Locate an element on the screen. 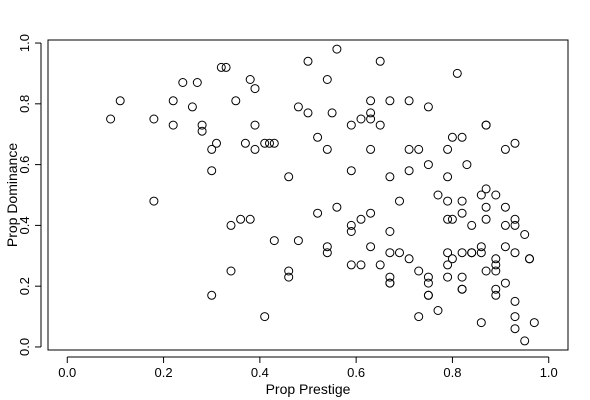 Image resolution: width=590 pixels, height=400 pixels. x-tick-label: 0.6 is located at coordinates (356, 372).